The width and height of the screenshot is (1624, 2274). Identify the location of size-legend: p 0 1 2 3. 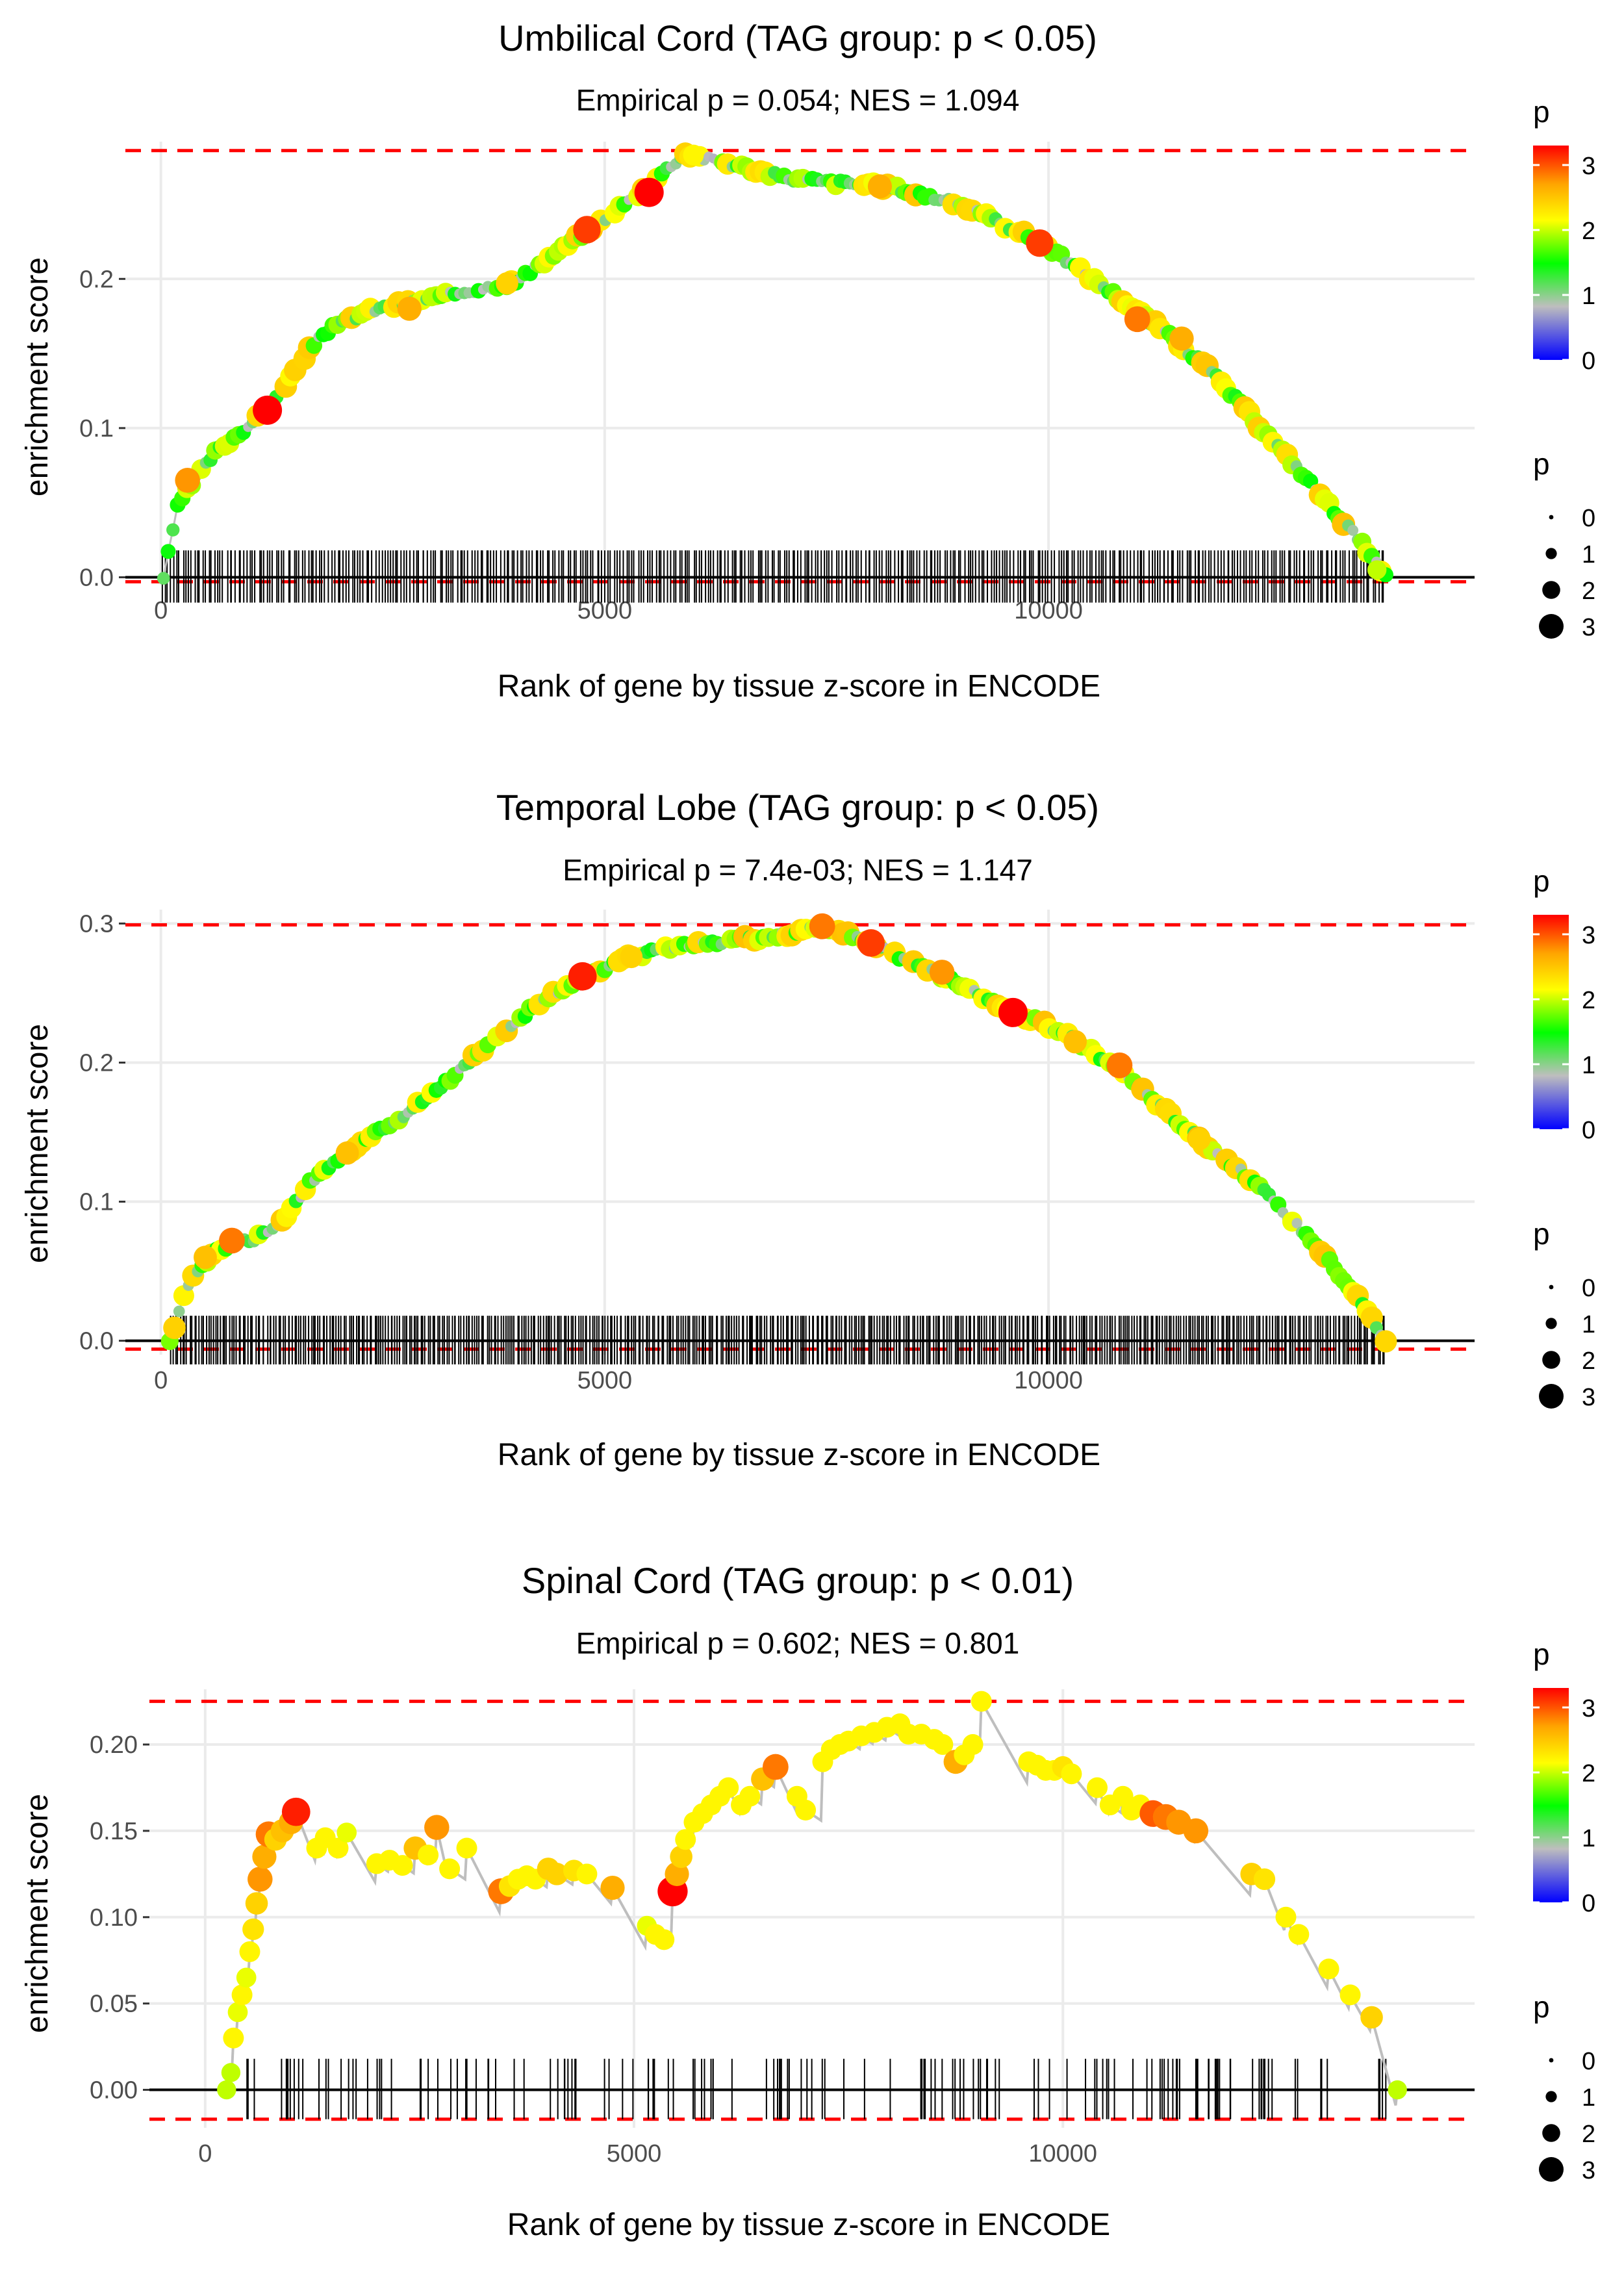
(1564, 544).